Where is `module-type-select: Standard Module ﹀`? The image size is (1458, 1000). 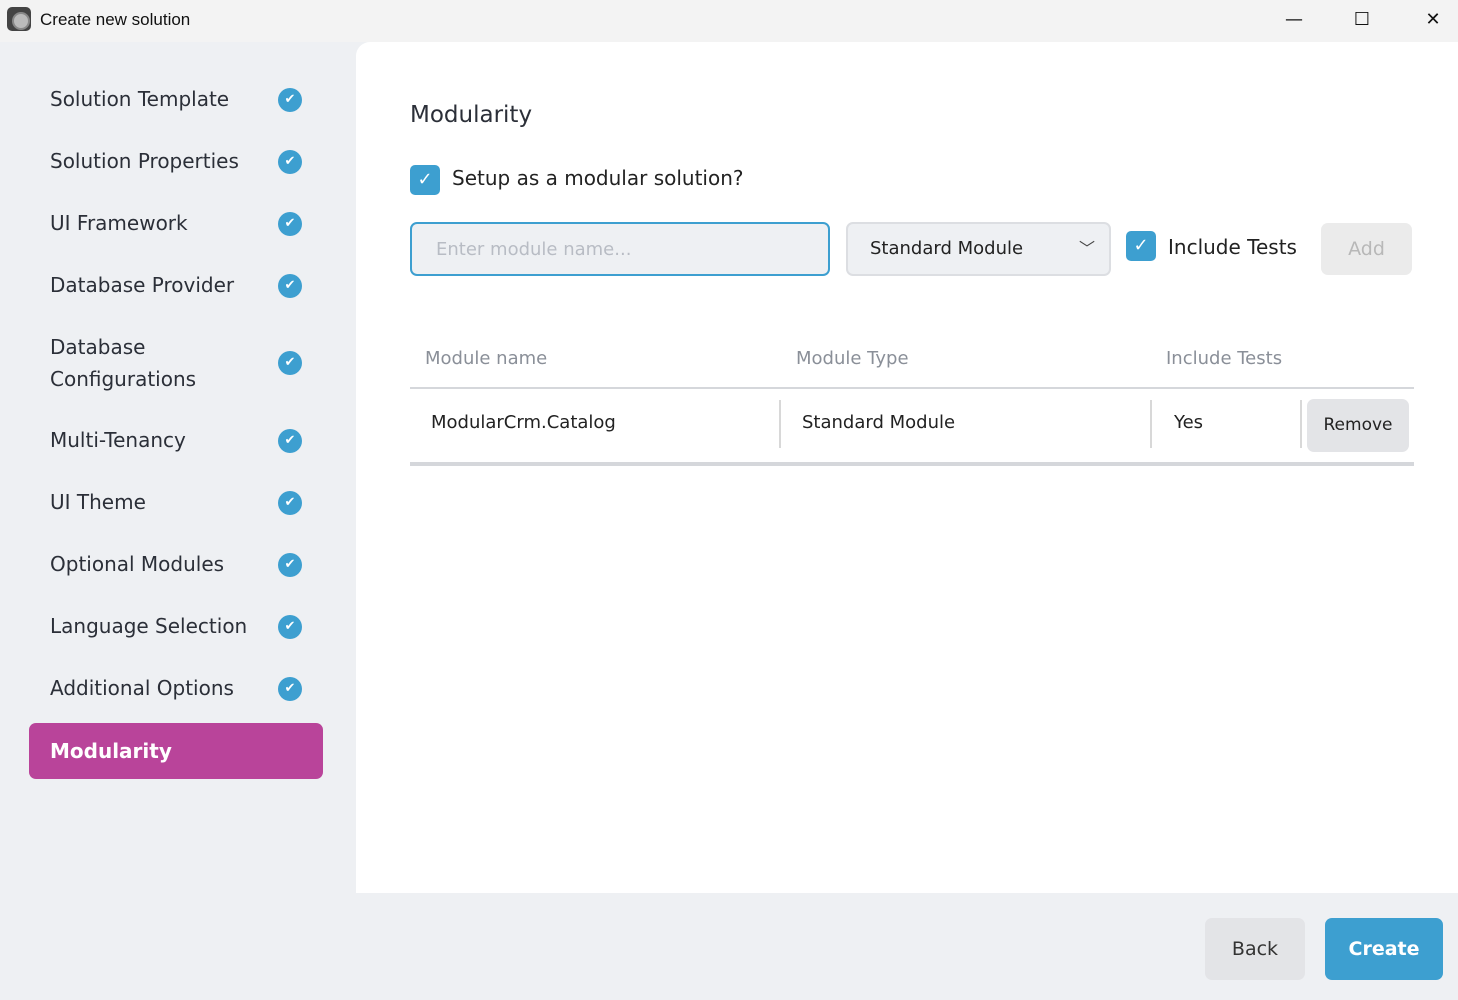 module-type-select: Standard Module ﹀ is located at coordinates (978, 249).